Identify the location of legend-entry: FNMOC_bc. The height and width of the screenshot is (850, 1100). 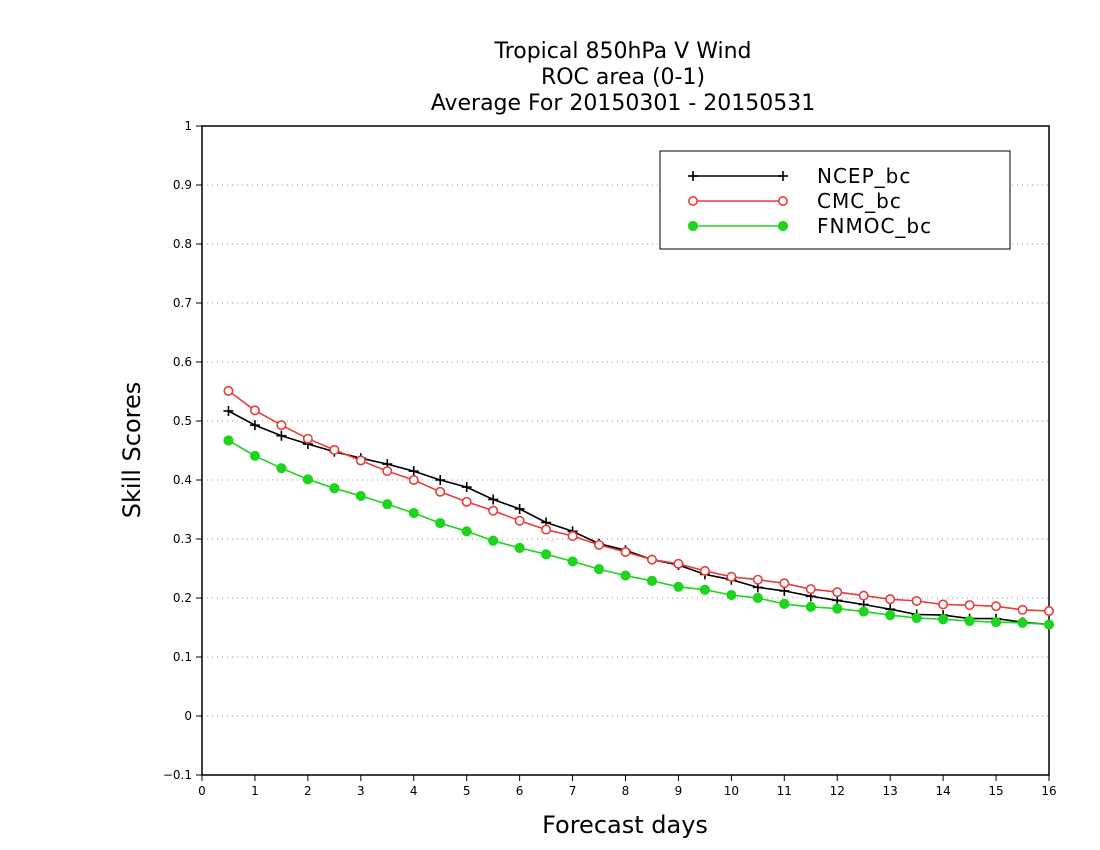
(809, 226).